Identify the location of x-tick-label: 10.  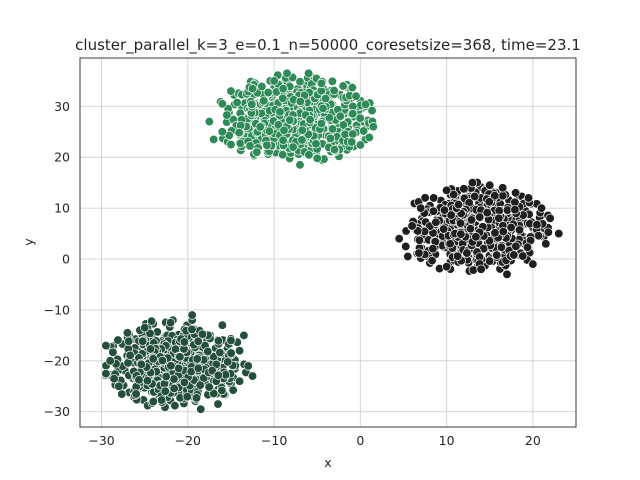
(447, 440).